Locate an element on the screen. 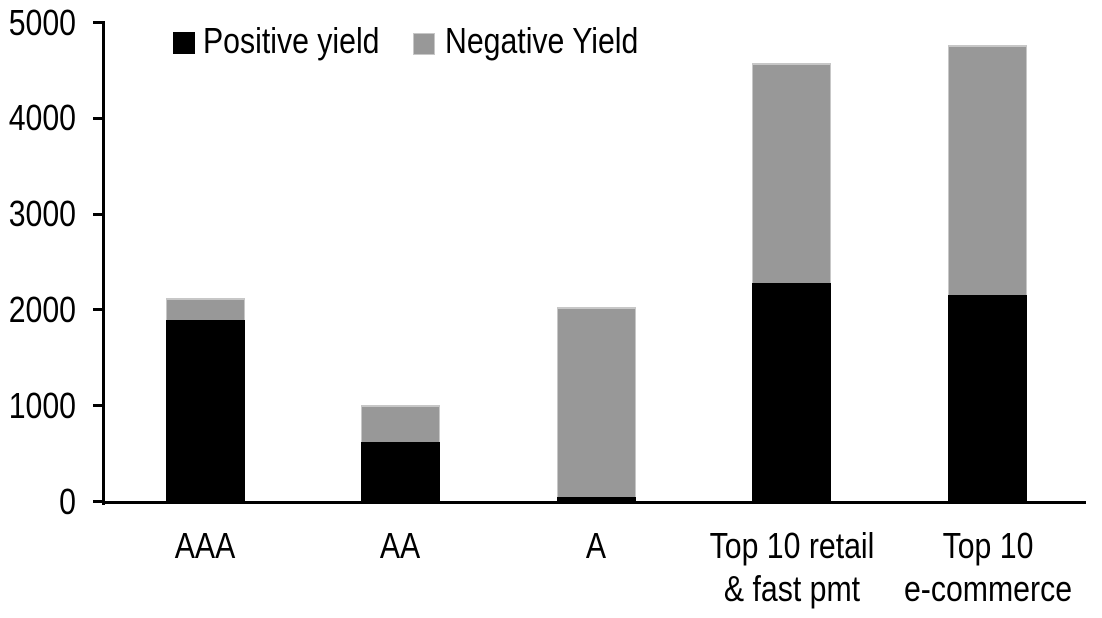 The width and height of the screenshot is (1102, 618). x-axis-category-label-line: AA is located at coordinates (400, 545).